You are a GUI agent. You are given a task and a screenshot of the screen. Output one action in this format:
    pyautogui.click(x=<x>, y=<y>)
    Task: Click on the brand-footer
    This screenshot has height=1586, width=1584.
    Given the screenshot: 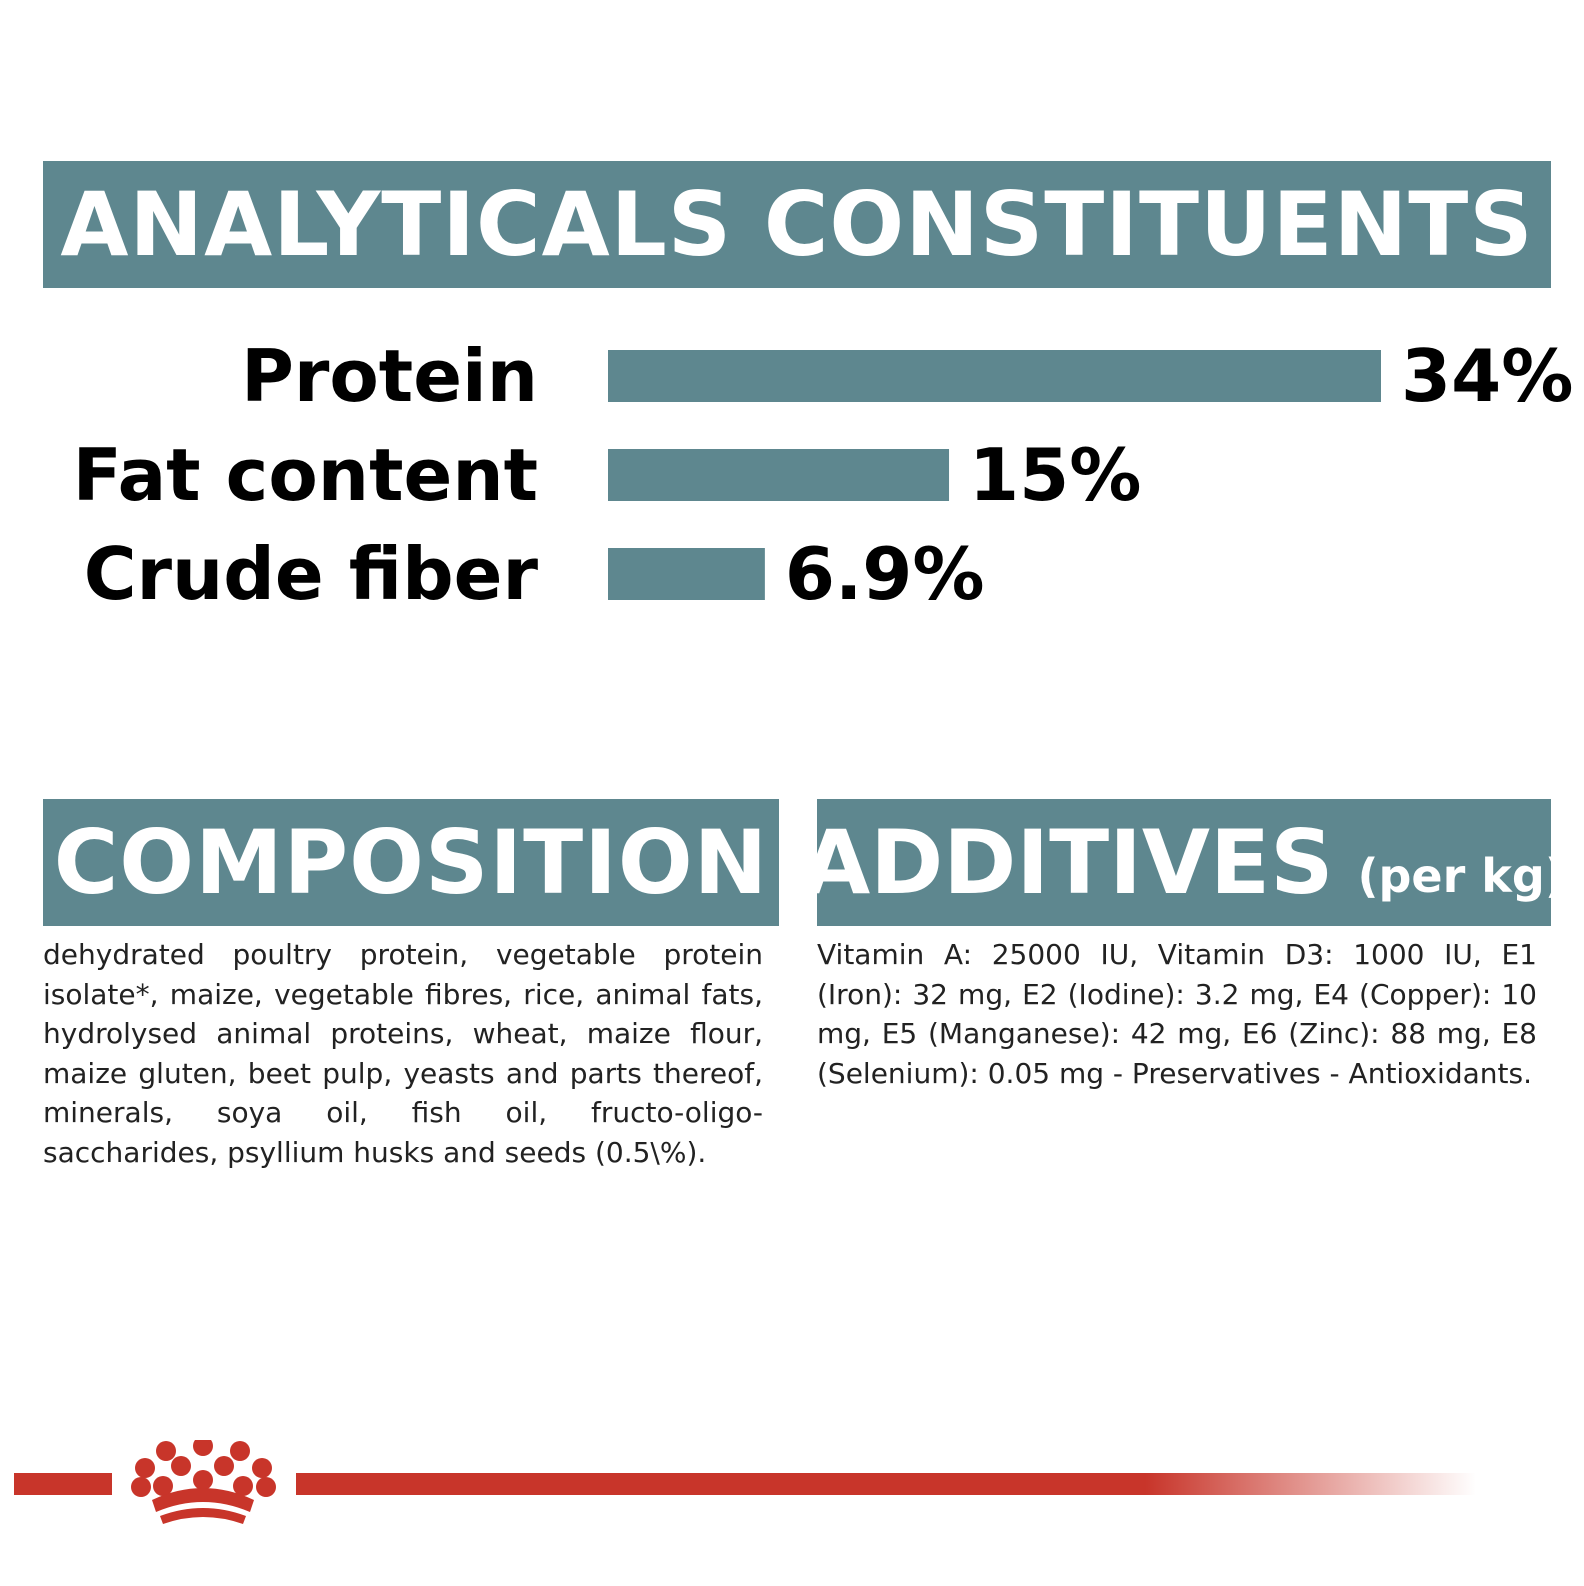 What is the action you would take?
    pyautogui.click(x=745, y=1482)
    